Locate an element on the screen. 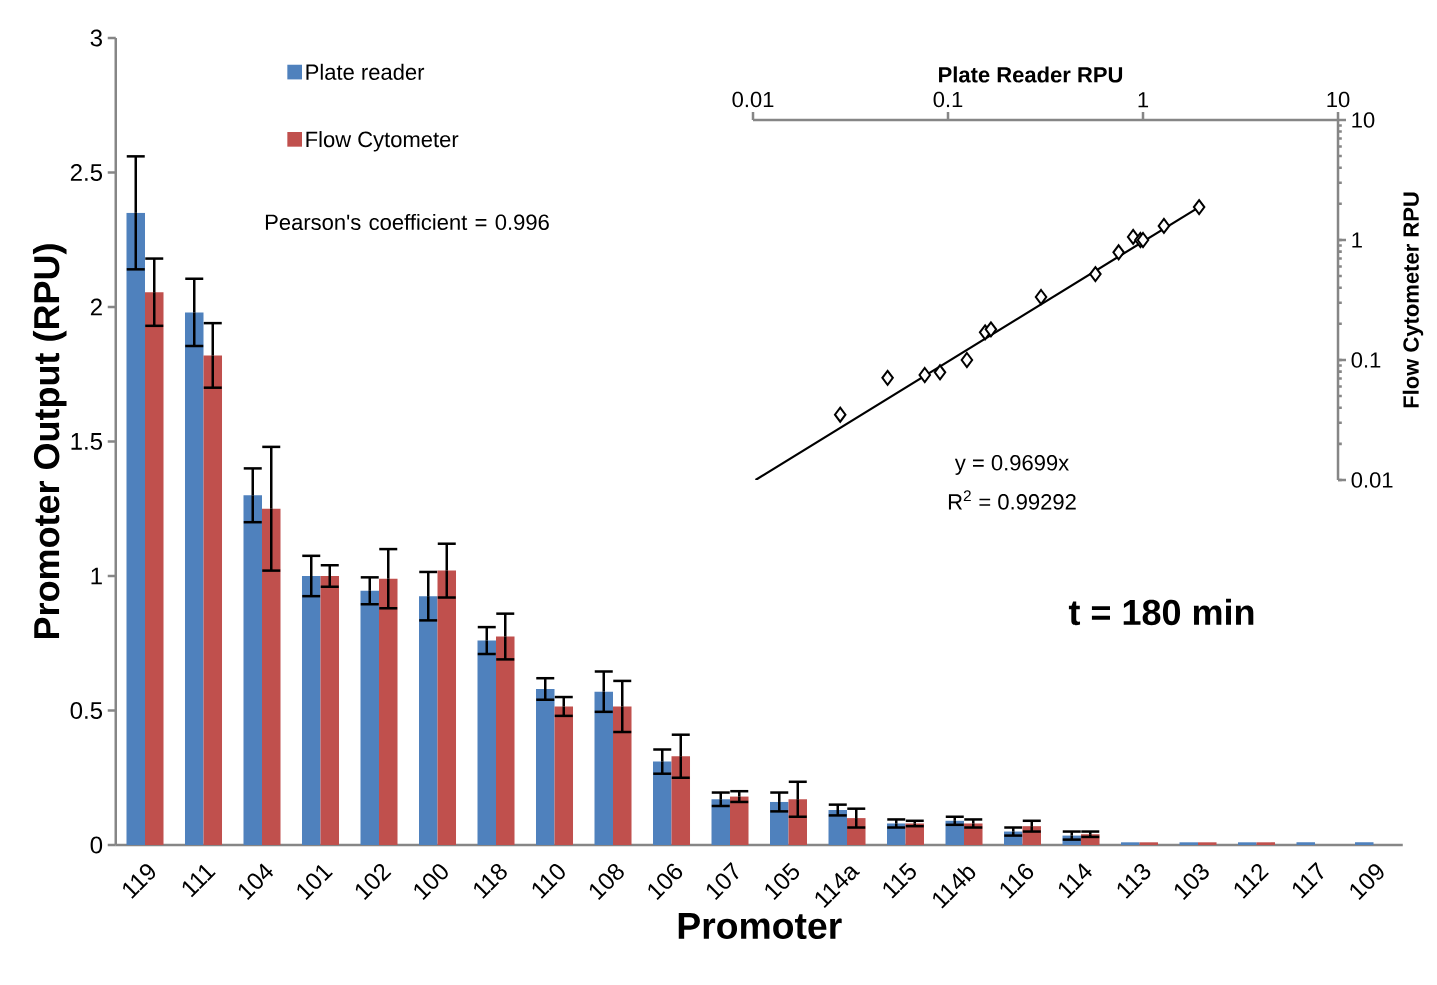 This screenshot has width=1437, height=985. x-tick-label: 100 is located at coordinates (431, 882).